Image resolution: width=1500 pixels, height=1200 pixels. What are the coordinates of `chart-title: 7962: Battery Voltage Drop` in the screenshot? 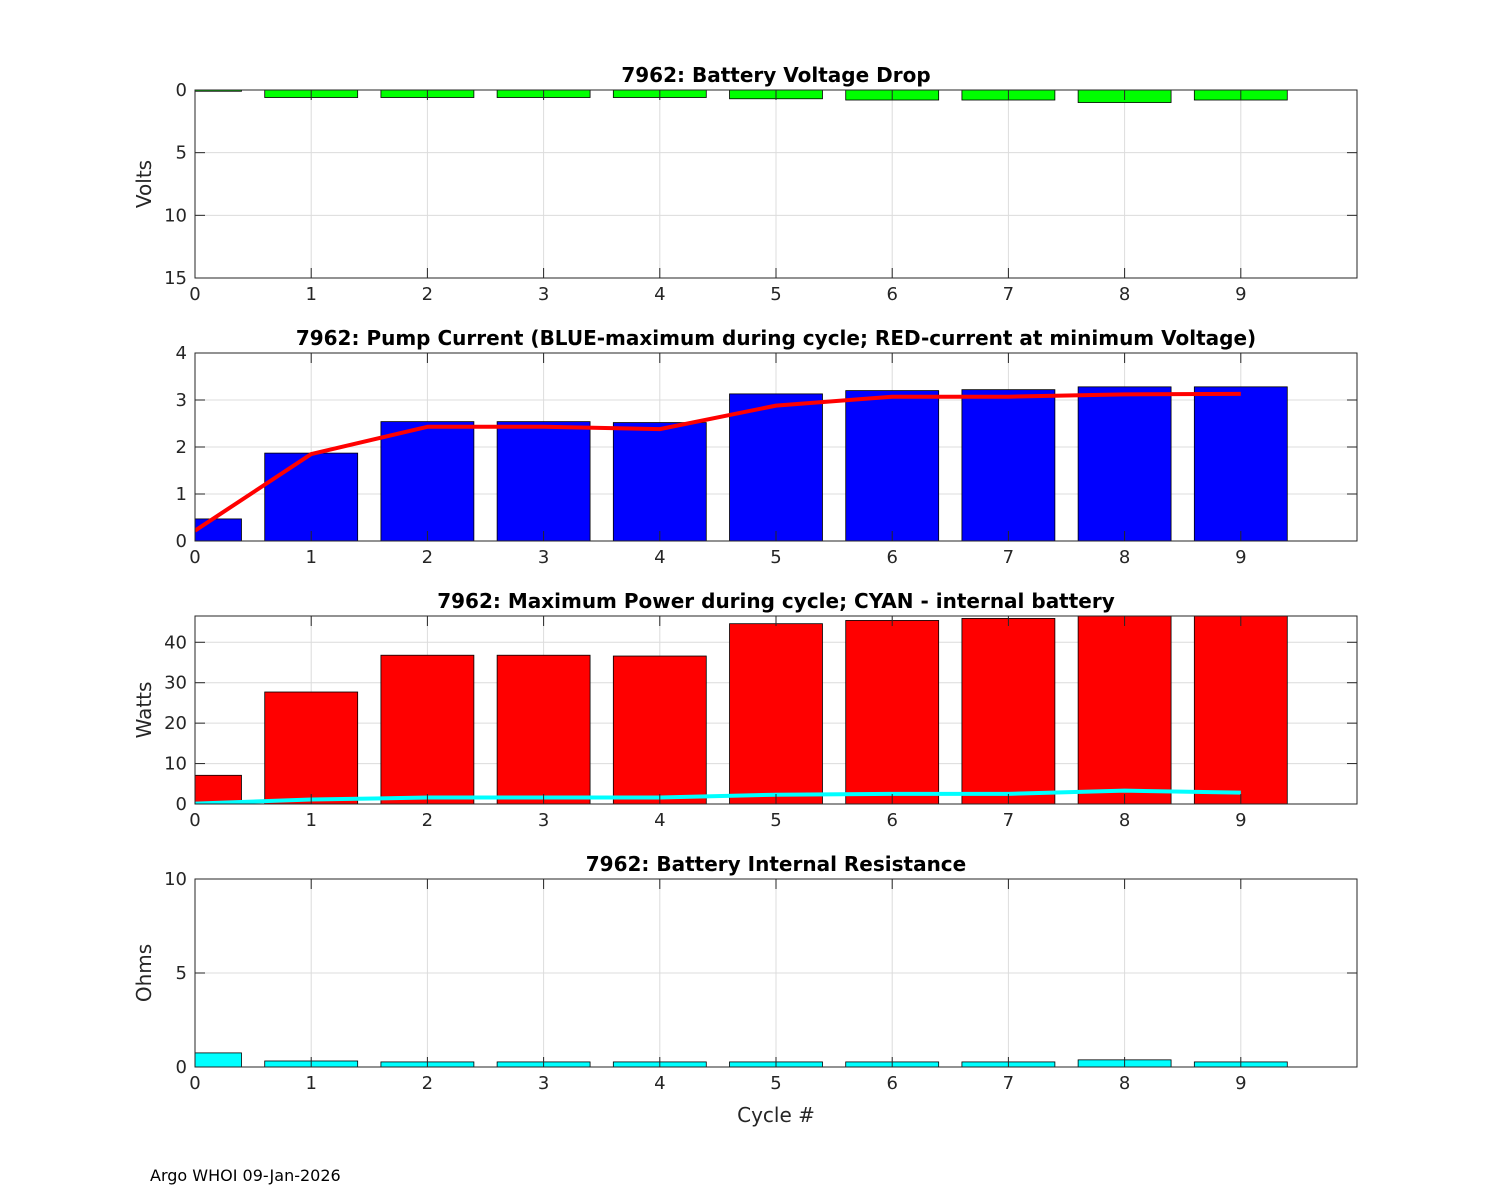 It's located at (775, 75).